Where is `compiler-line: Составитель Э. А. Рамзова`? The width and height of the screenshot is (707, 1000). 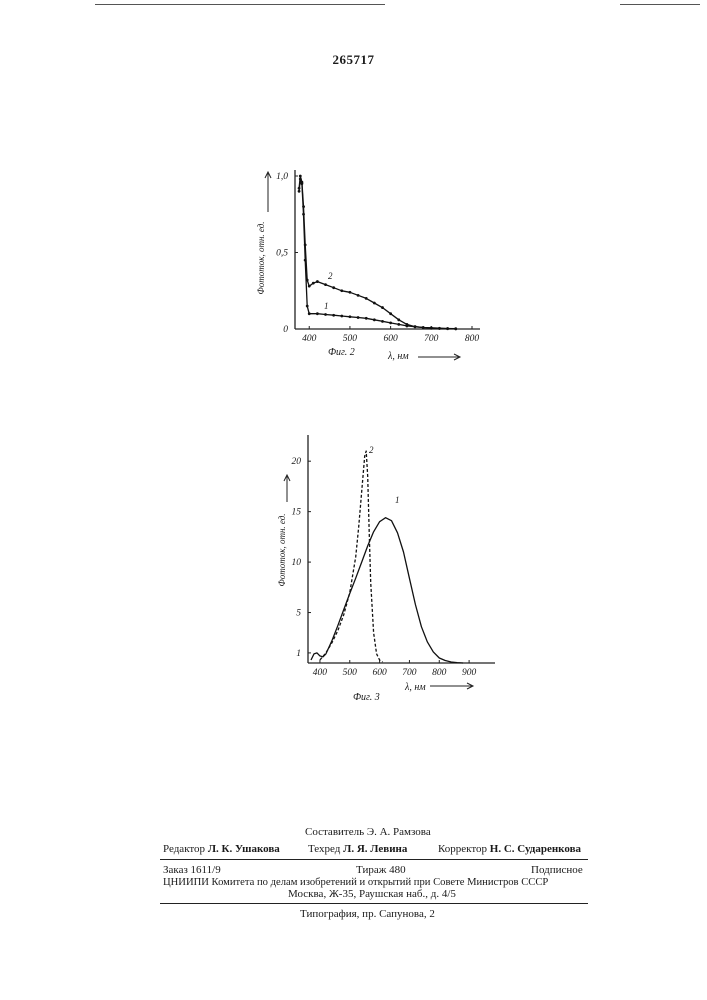 compiler-line: Составитель Э. А. Рамзова is located at coordinates (368, 832).